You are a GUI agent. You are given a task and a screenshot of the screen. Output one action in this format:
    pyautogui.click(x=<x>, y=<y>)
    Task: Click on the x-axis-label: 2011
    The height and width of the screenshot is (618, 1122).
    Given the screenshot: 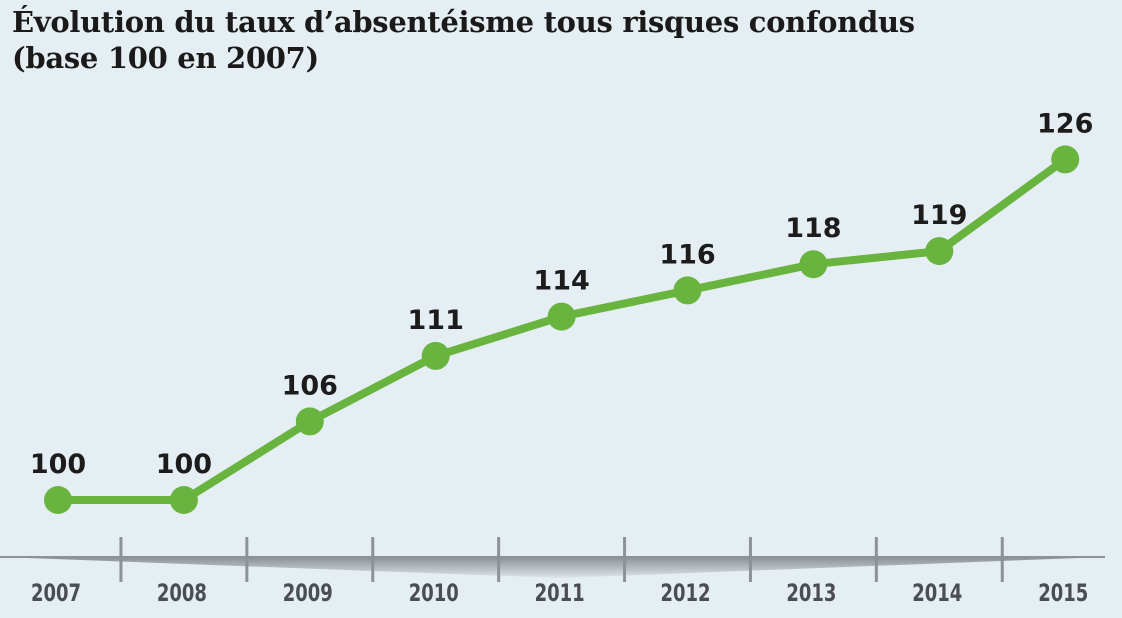 What is the action you would take?
    pyautogui.click(x=560, y=593)
    